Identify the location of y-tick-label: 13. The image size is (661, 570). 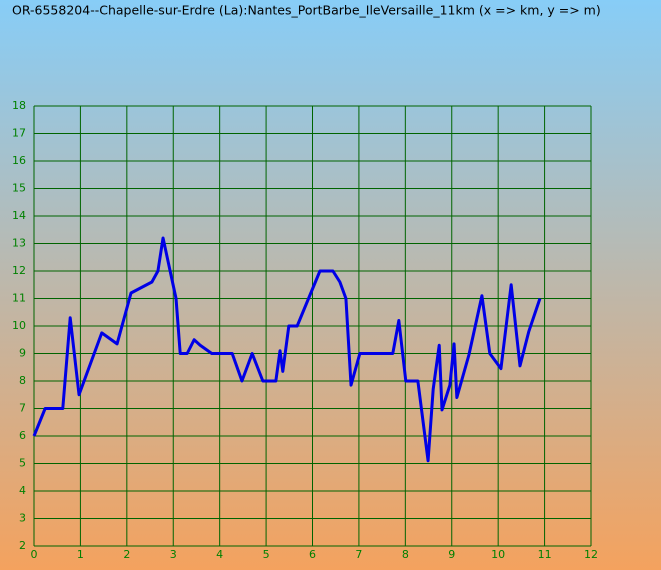
(19, 243).